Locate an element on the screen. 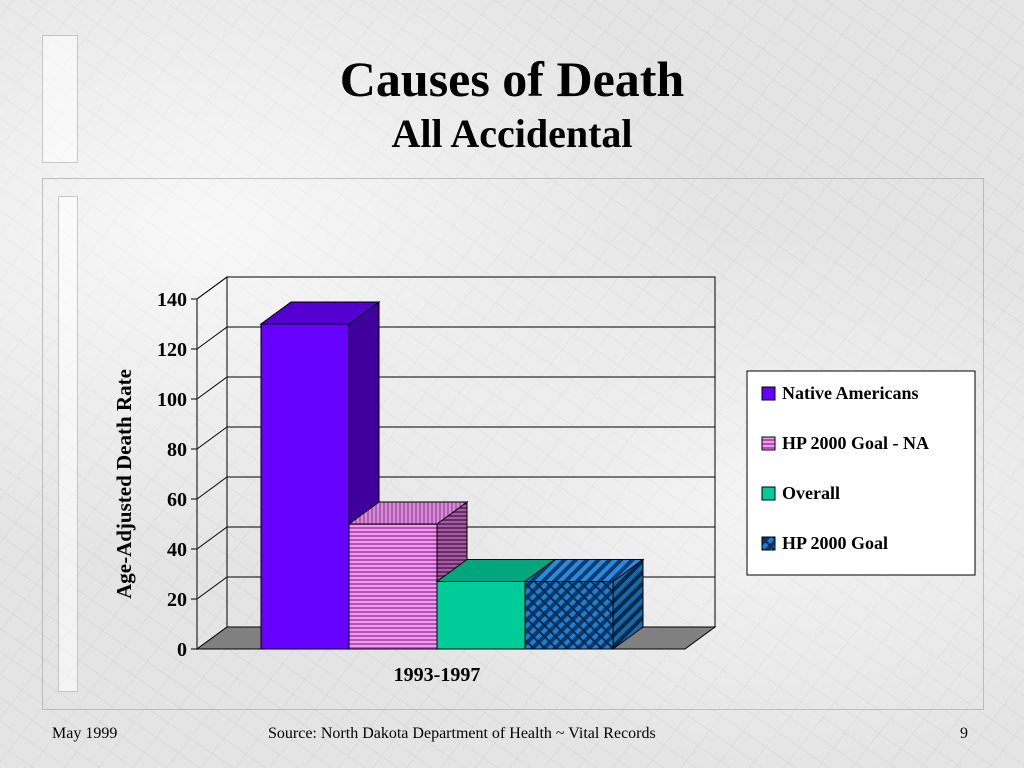 The height and width of the screenshot is (768, 1024). footer-date: May 1999 is located at coordinates (85, 733).